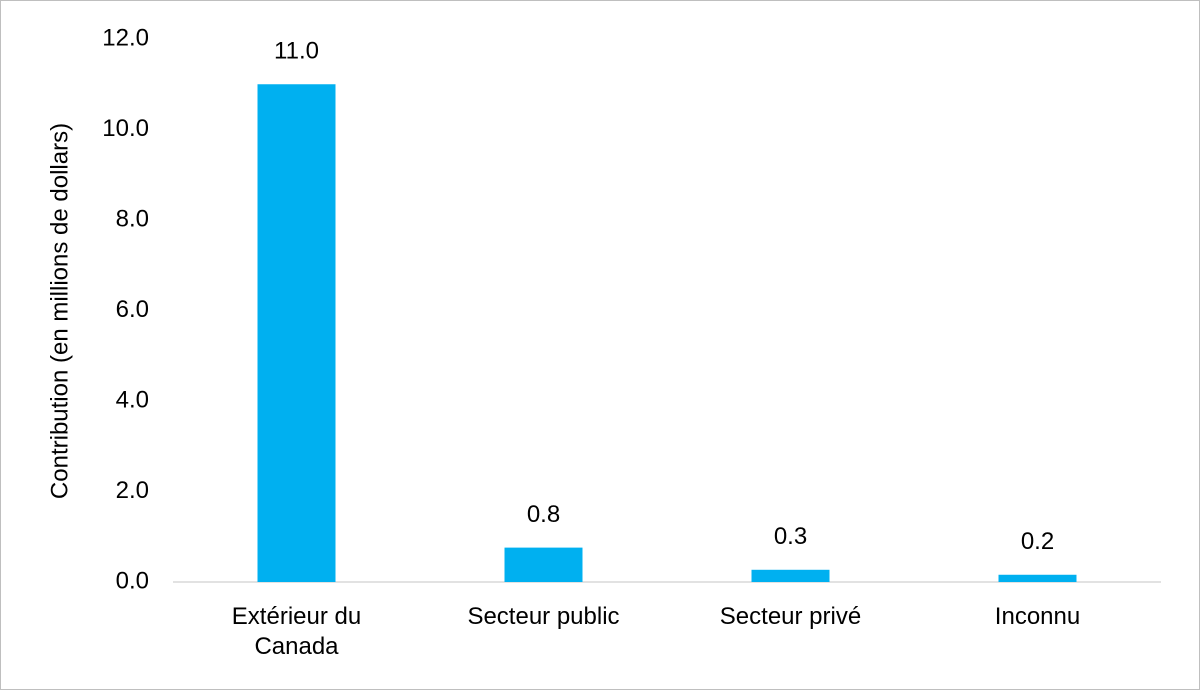  What do you see at coordinates (296, 631) in the screenshot?
I see `x-tick-label: Extérieur du Canada` at bounding box center [296, 631].